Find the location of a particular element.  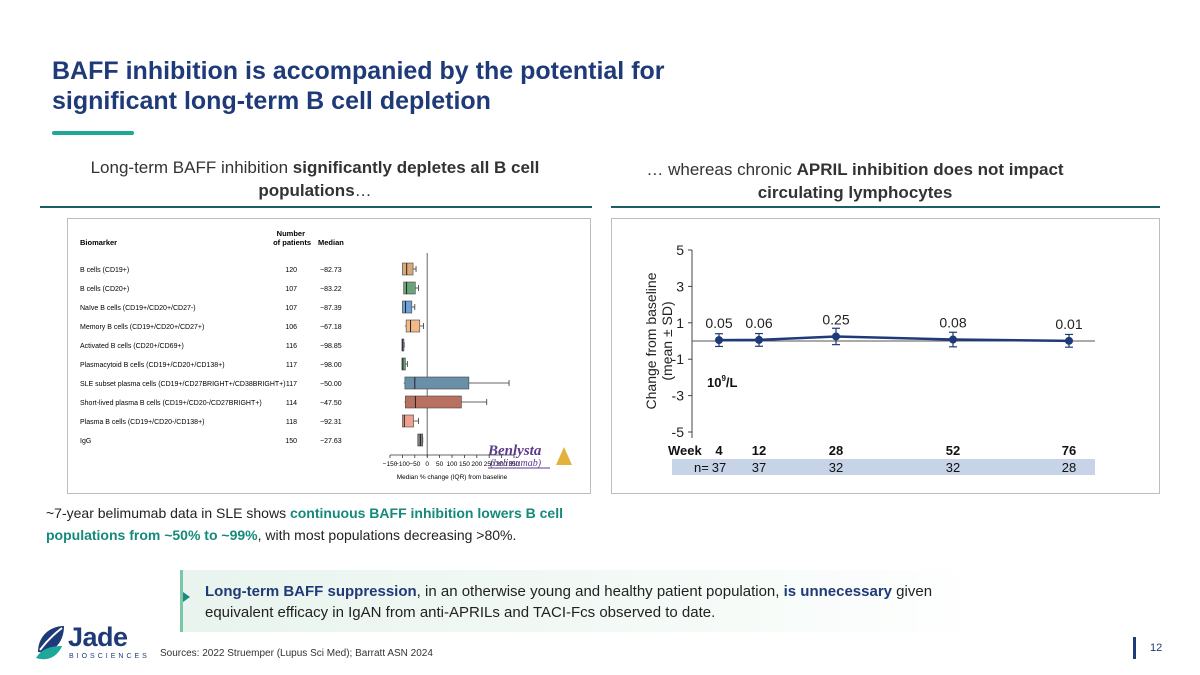

benlysta-brand: Benlysta is located at coordinates (515, 451).